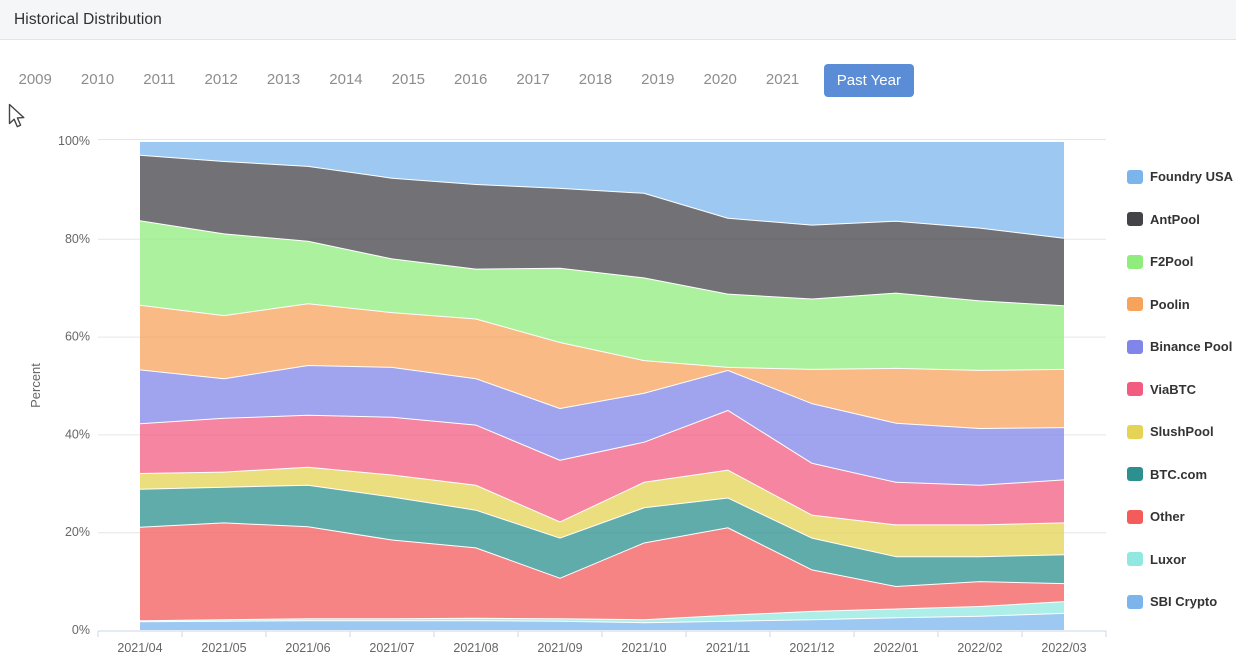 The image size is (1236, 672). What do you see at coordinates (1175, 219) in the screenshot?
I see `legend-label: AntPool` at bounding box center [1175, 219].